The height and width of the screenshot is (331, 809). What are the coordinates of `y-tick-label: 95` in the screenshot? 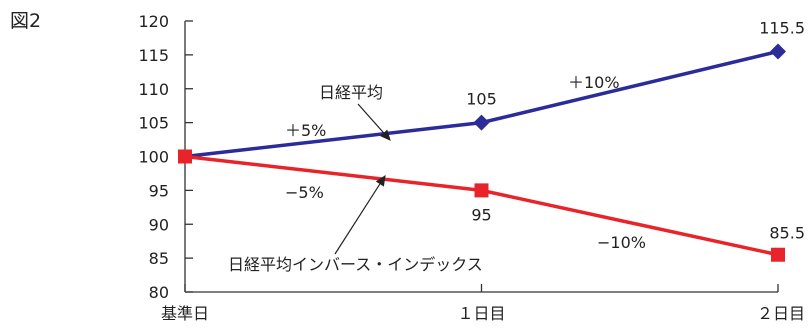 It's located at (159, 190).